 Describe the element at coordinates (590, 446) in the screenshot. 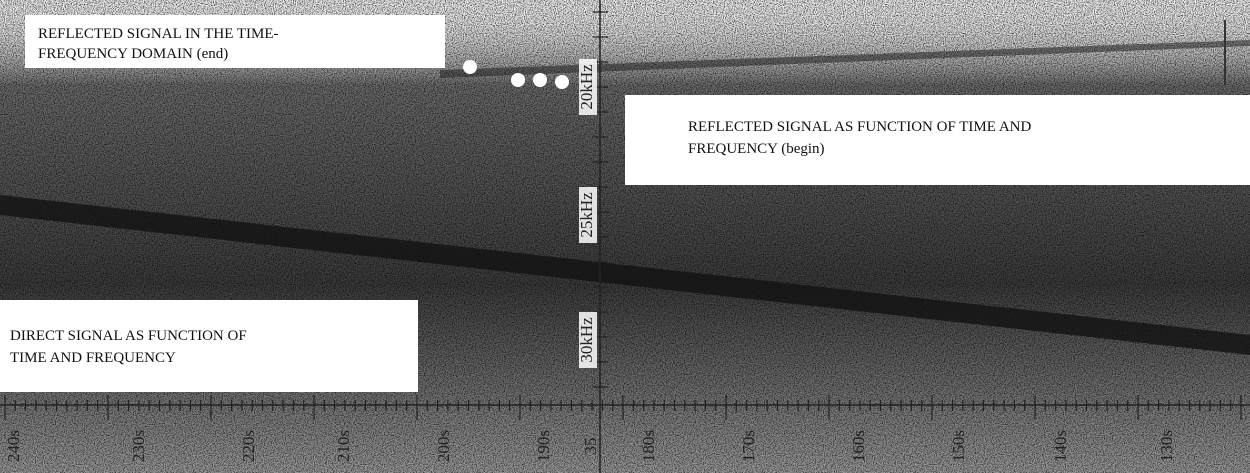

I see `time-label: 35` at that location.